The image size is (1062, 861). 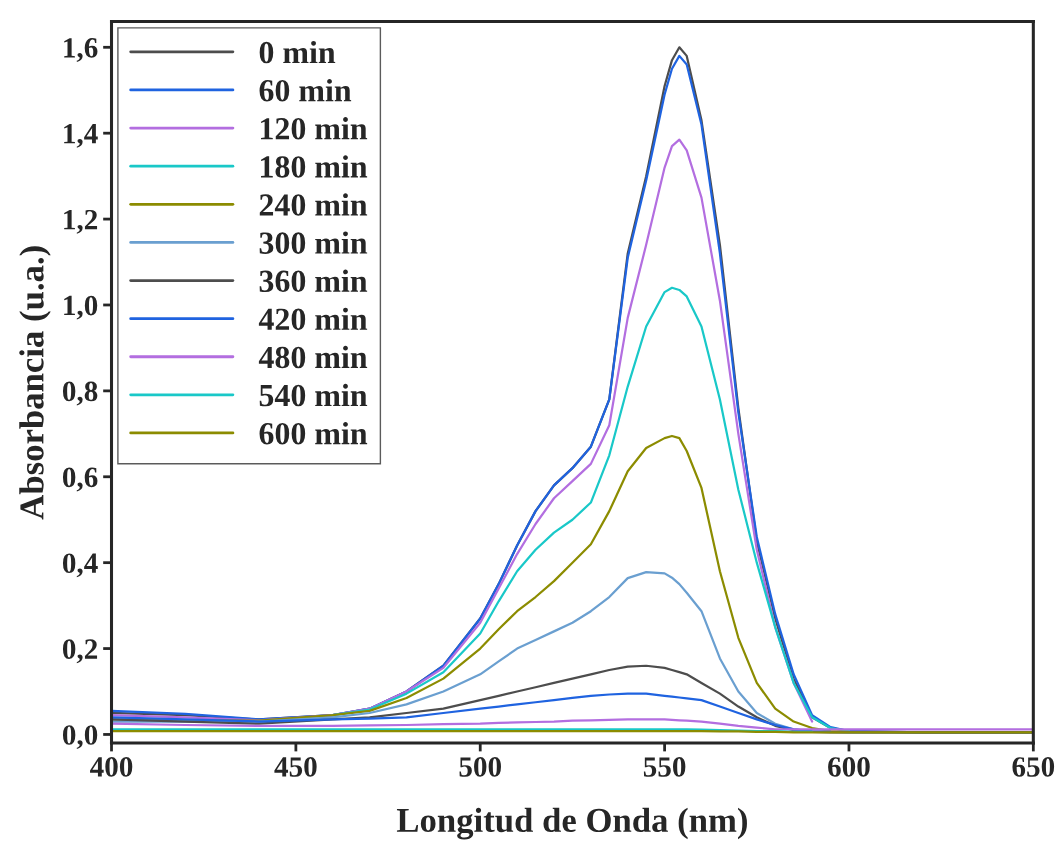 What do you see at coordinates (313, 281) in the screenshot?
I see `legend-label: 360 min` at bounding box center [313, 281].